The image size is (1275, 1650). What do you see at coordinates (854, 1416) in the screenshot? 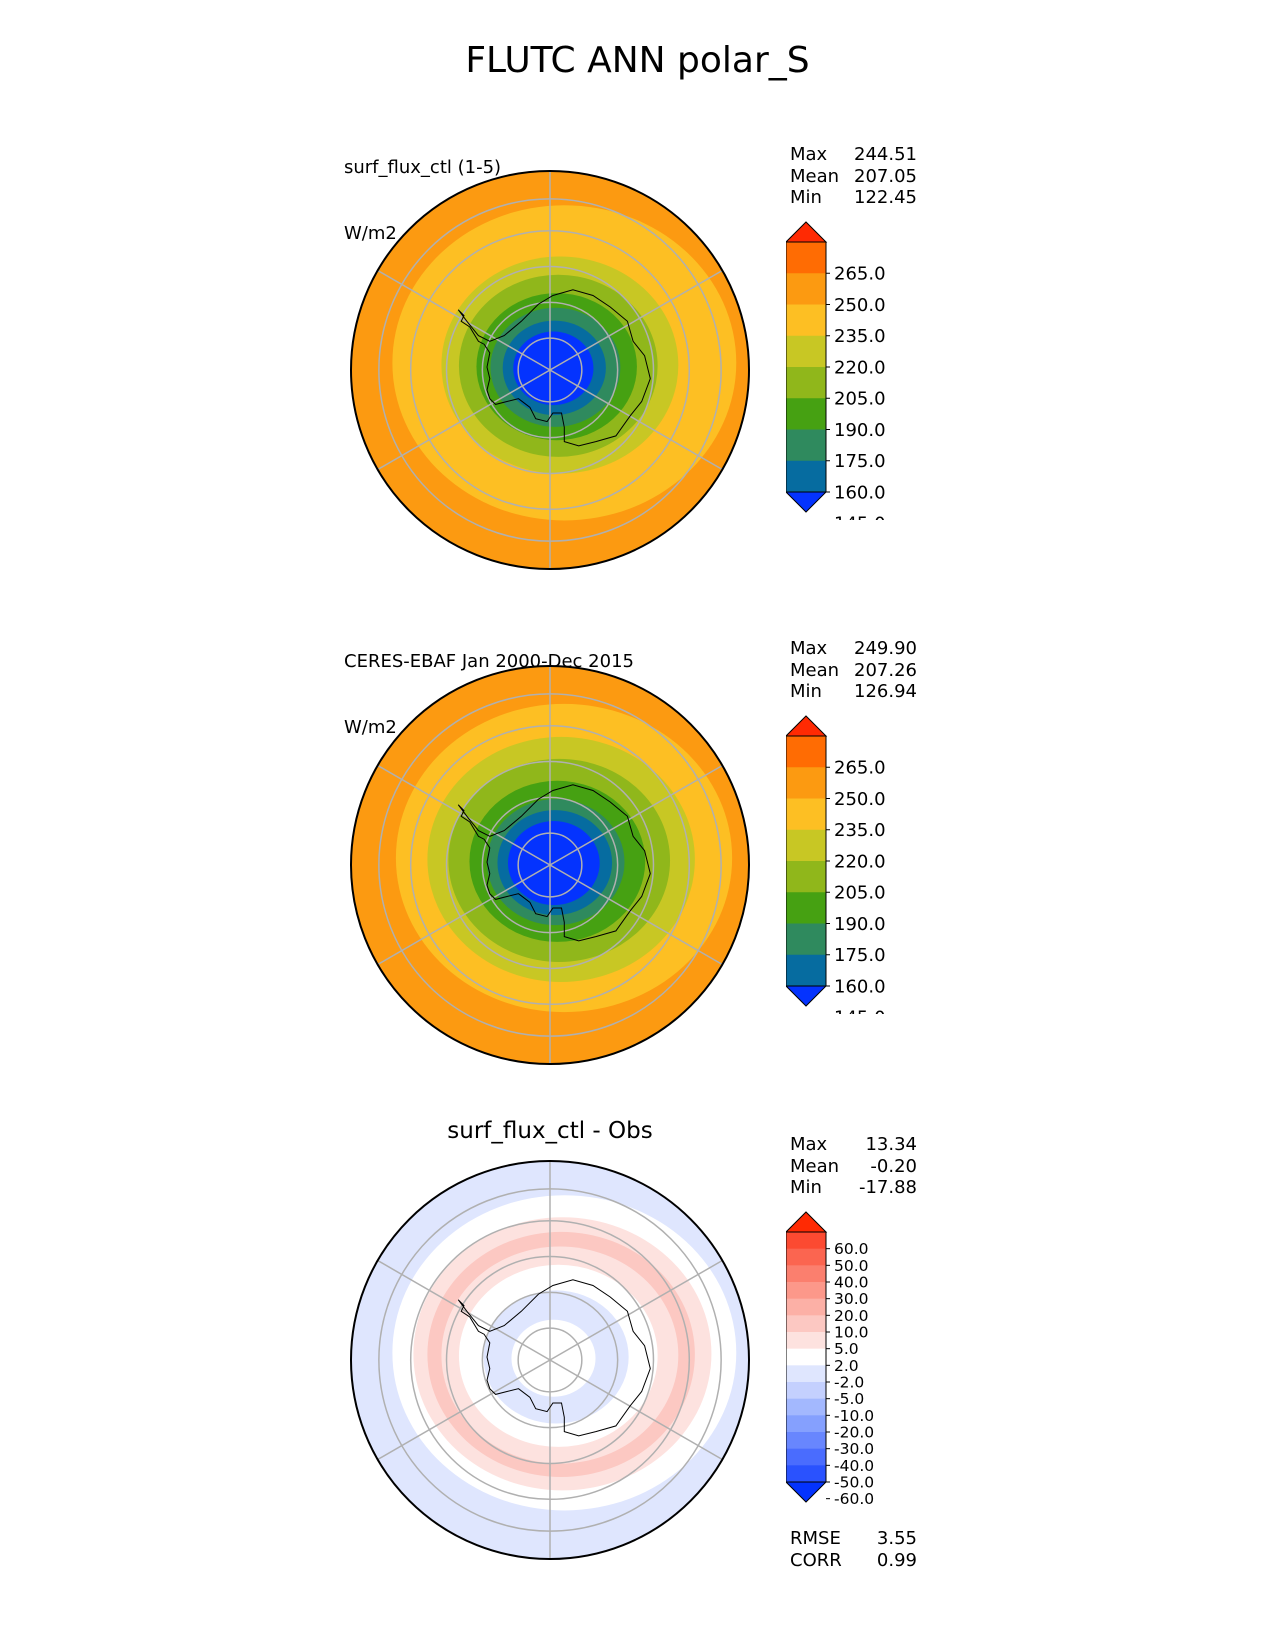
I see `colorbar-tick-label: -10.0` at bounding box center [854, 1416].